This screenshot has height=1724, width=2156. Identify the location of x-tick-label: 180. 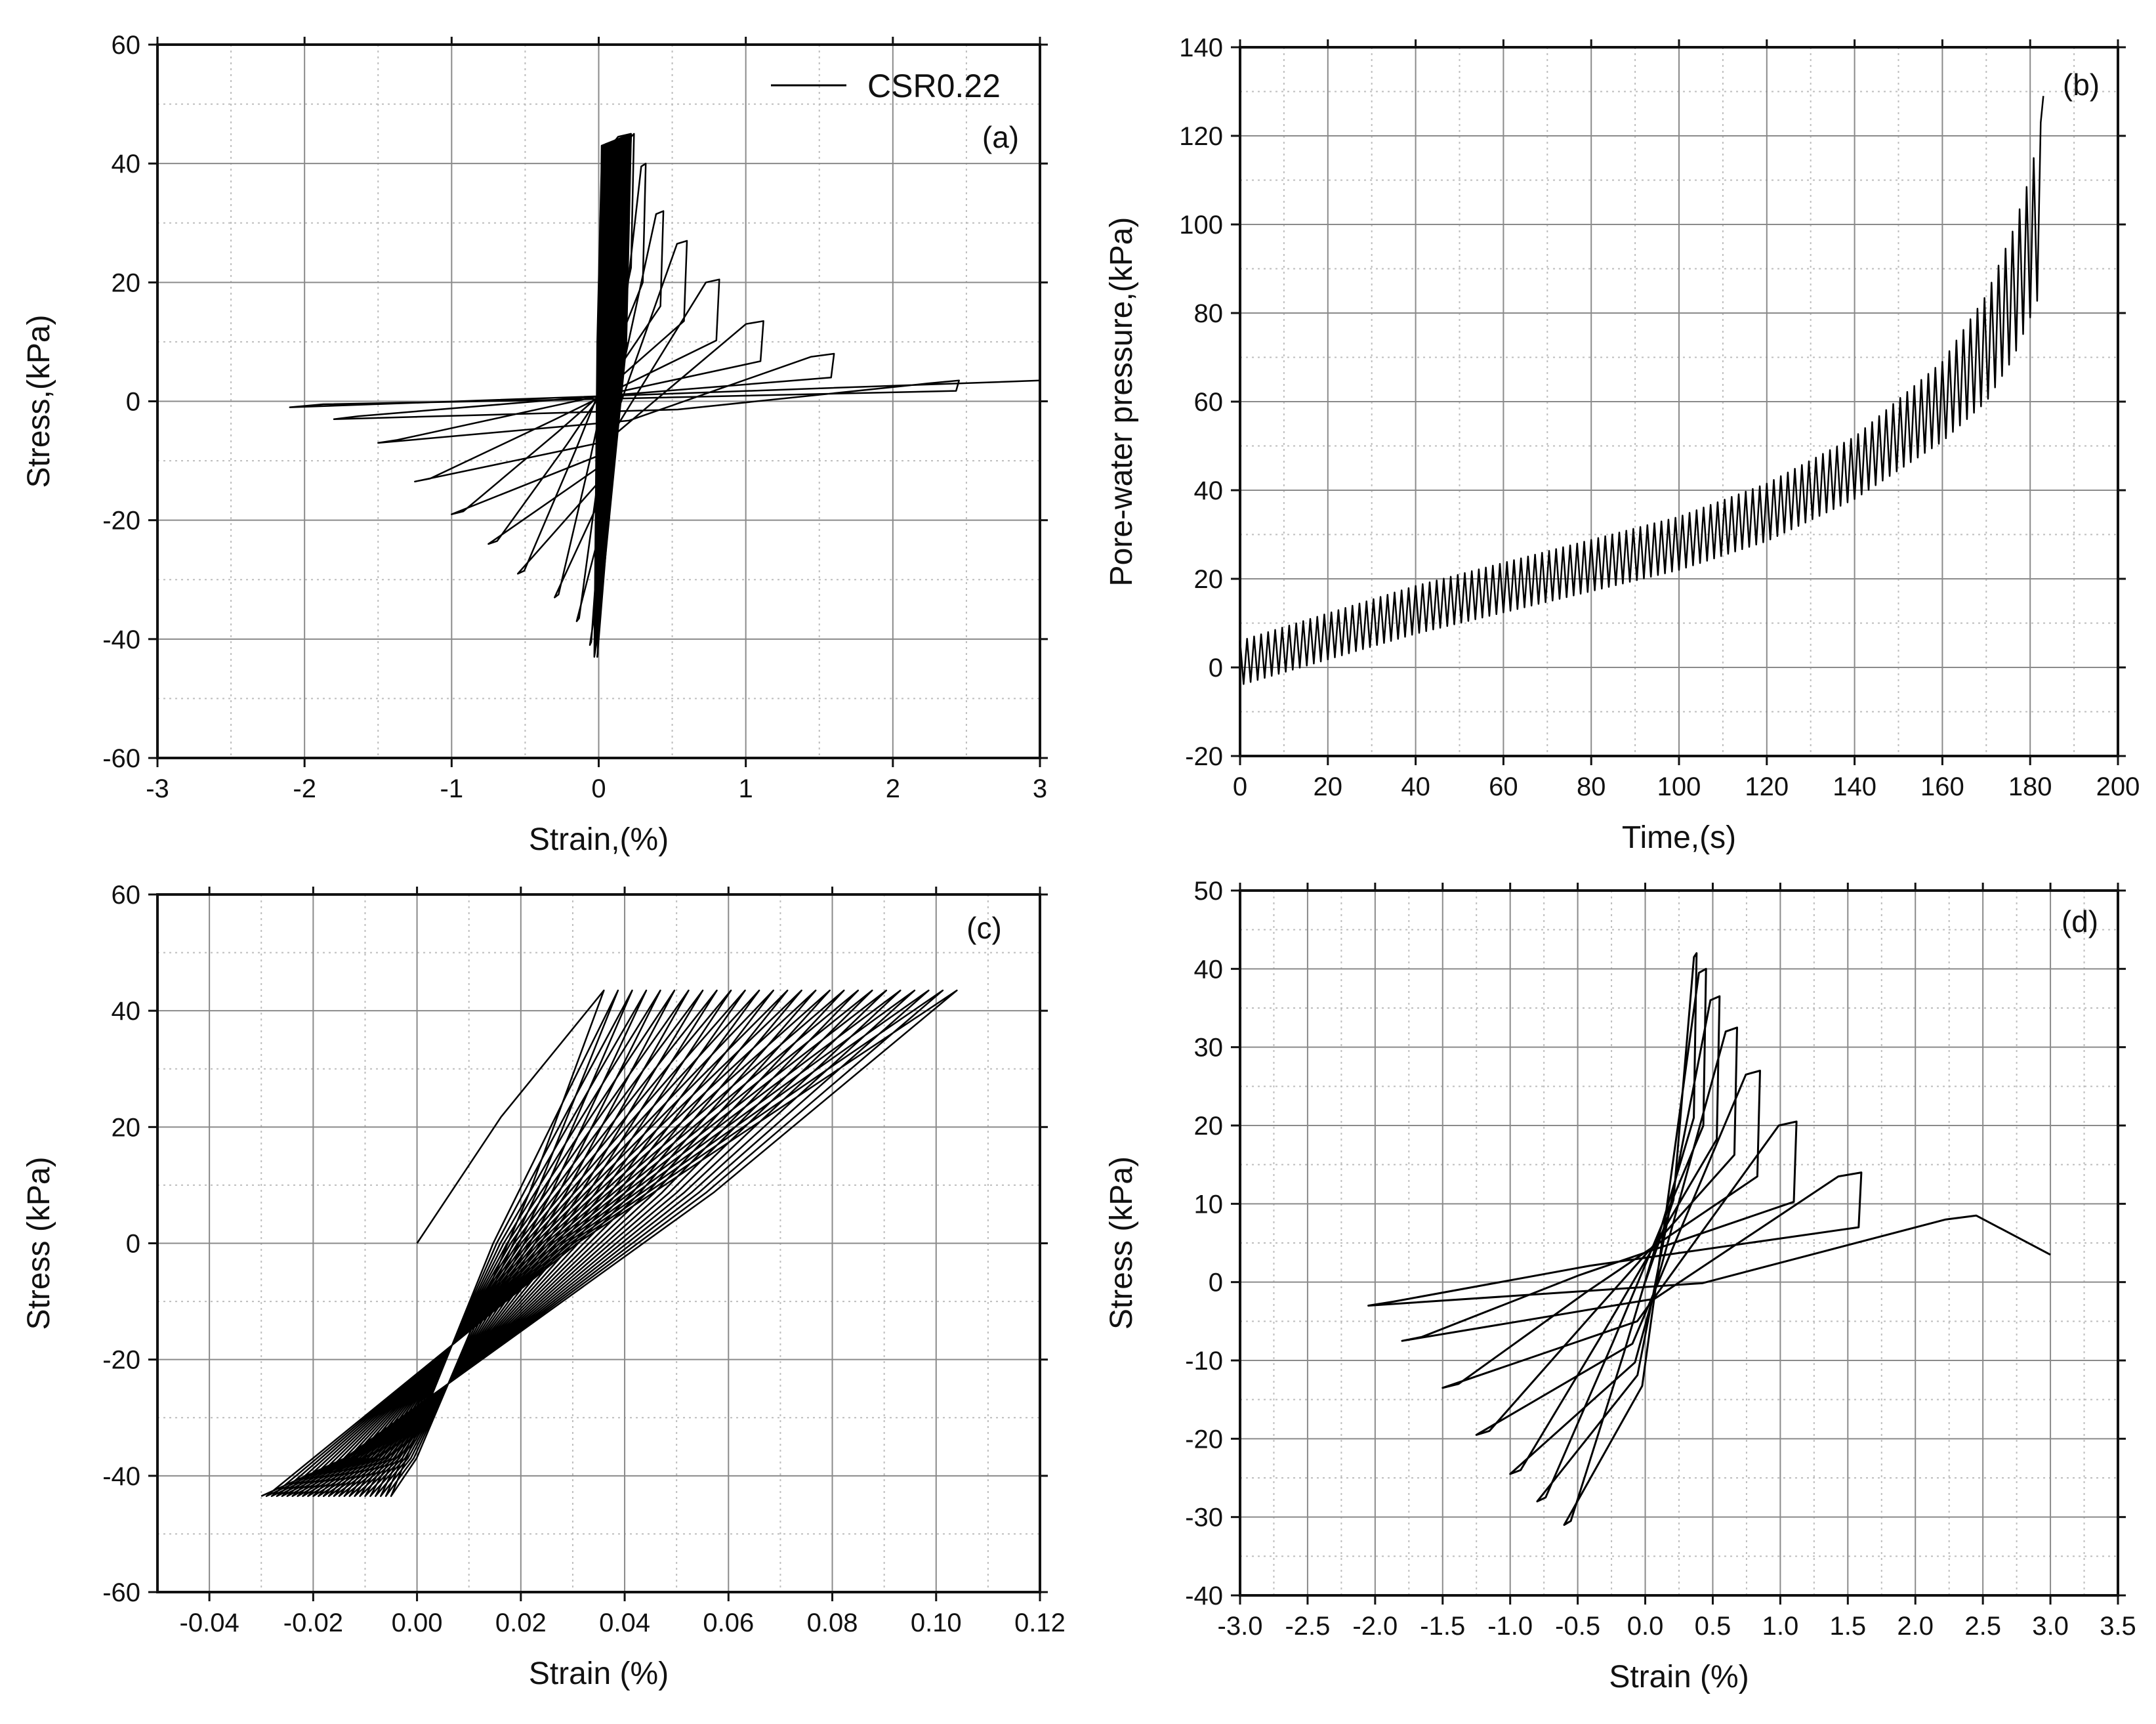
(2030, 786).